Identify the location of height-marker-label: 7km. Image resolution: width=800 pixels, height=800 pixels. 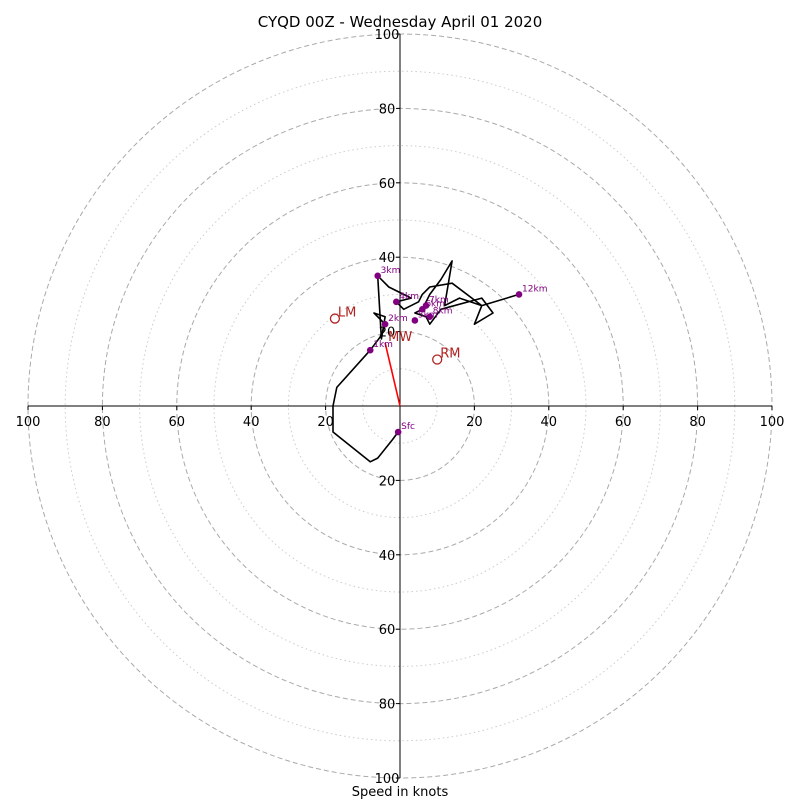
(439, 301).